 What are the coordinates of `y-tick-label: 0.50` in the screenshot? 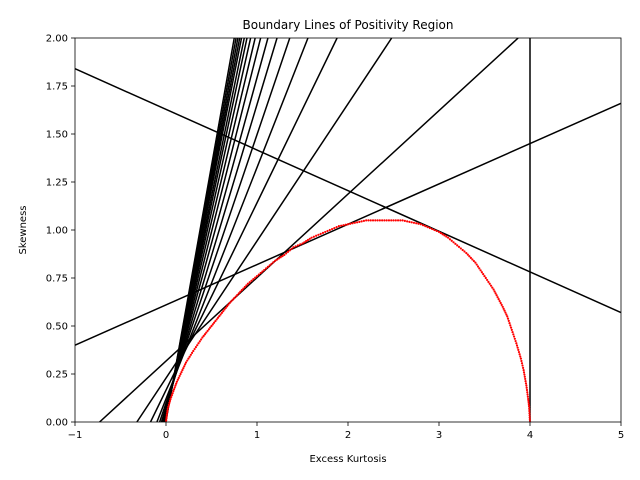 It's located at (57, 327).